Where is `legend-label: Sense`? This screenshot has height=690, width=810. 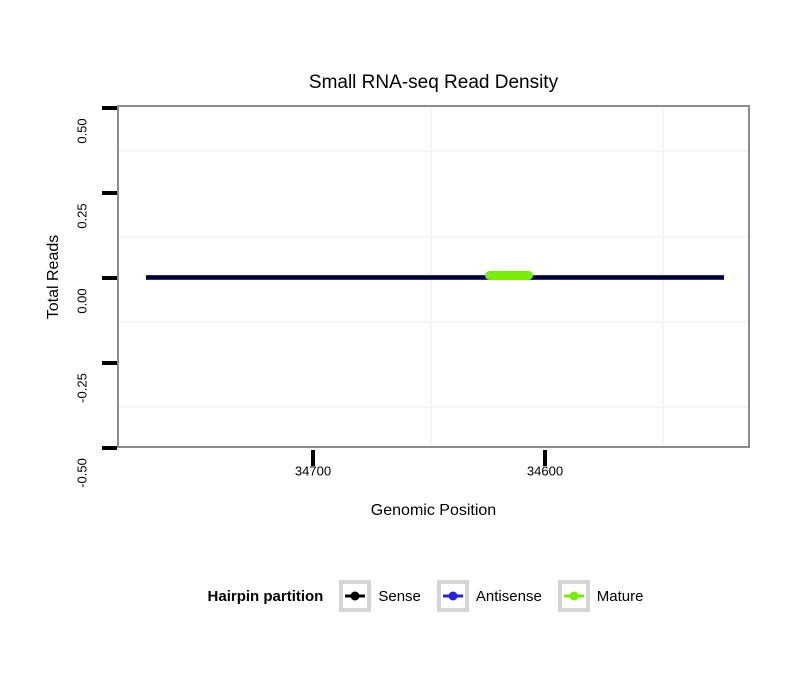
legend-label: Sense is located at coordinates (399, 596).